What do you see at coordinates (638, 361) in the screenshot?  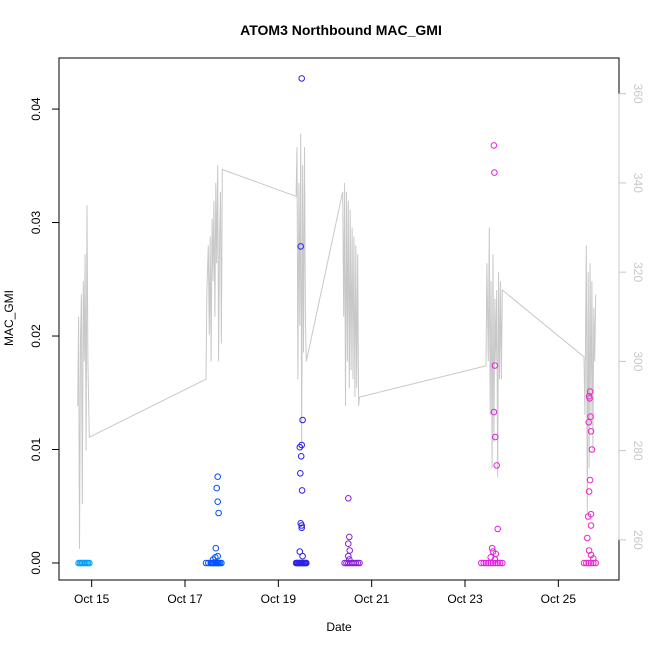 I see `right-y-tick-label: 300` at bounding box center [638, 361].